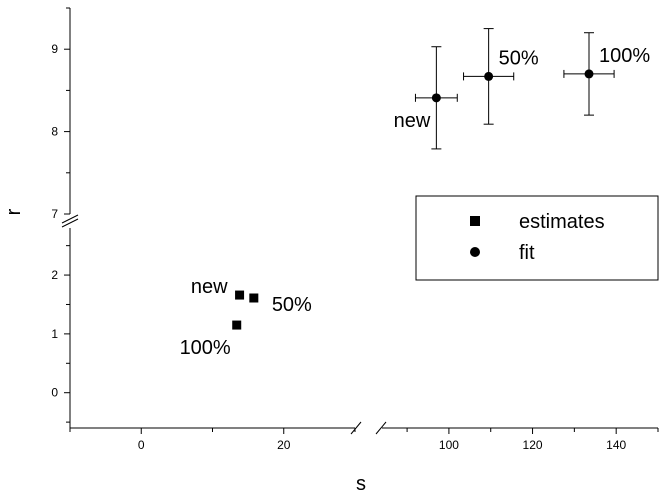 The height and width of the screenshot is (496, 665). What do you see at coordinates (616, 445) in the screenshot?
I see `x-tick-label: 140` at bounding box center [616, 445].